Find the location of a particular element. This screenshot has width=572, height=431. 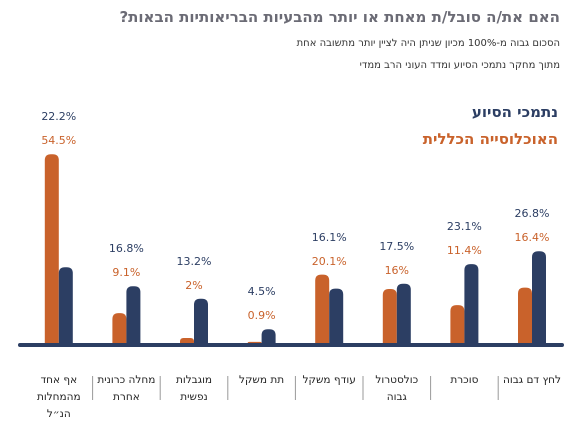

value-label: 23.1% is located at coordinates (464, 227).